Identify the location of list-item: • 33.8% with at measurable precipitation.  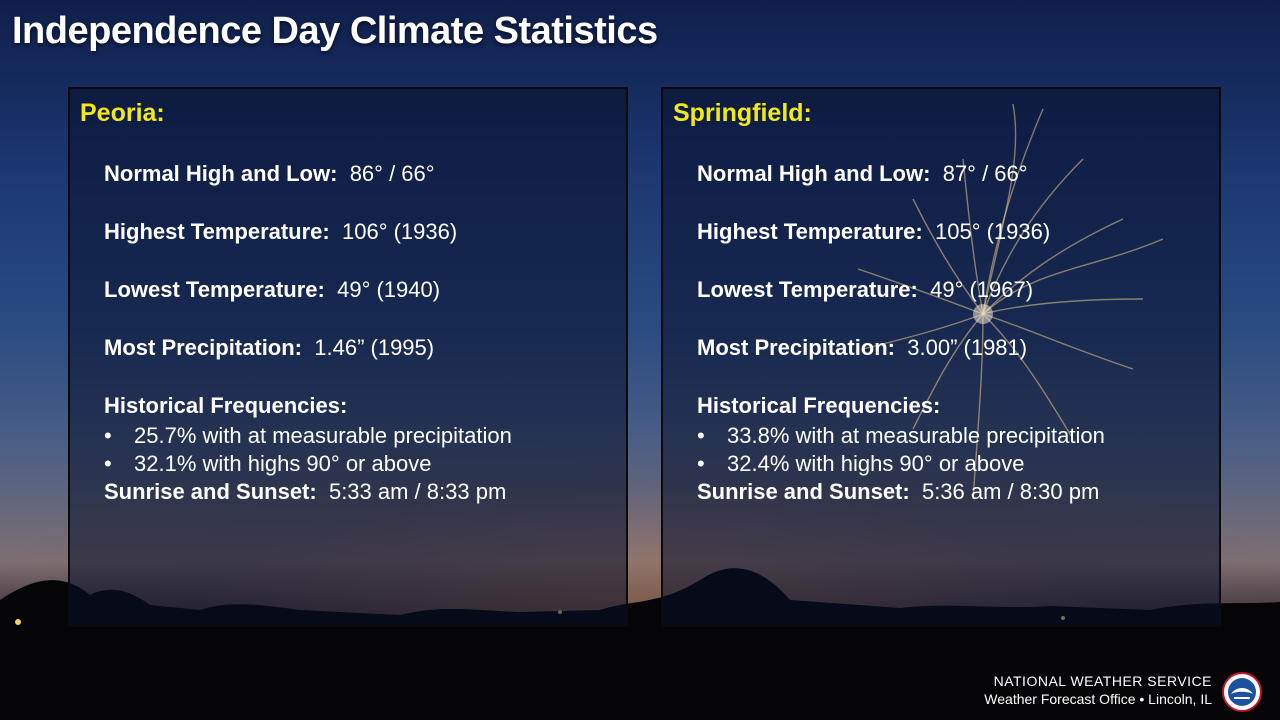
(952, 437).